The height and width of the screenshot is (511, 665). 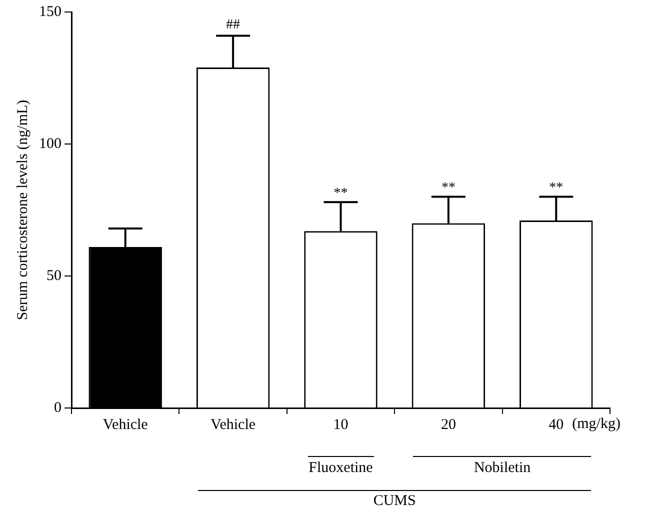 I want to click on text: Nobiletin, so click(x=502, y=468).